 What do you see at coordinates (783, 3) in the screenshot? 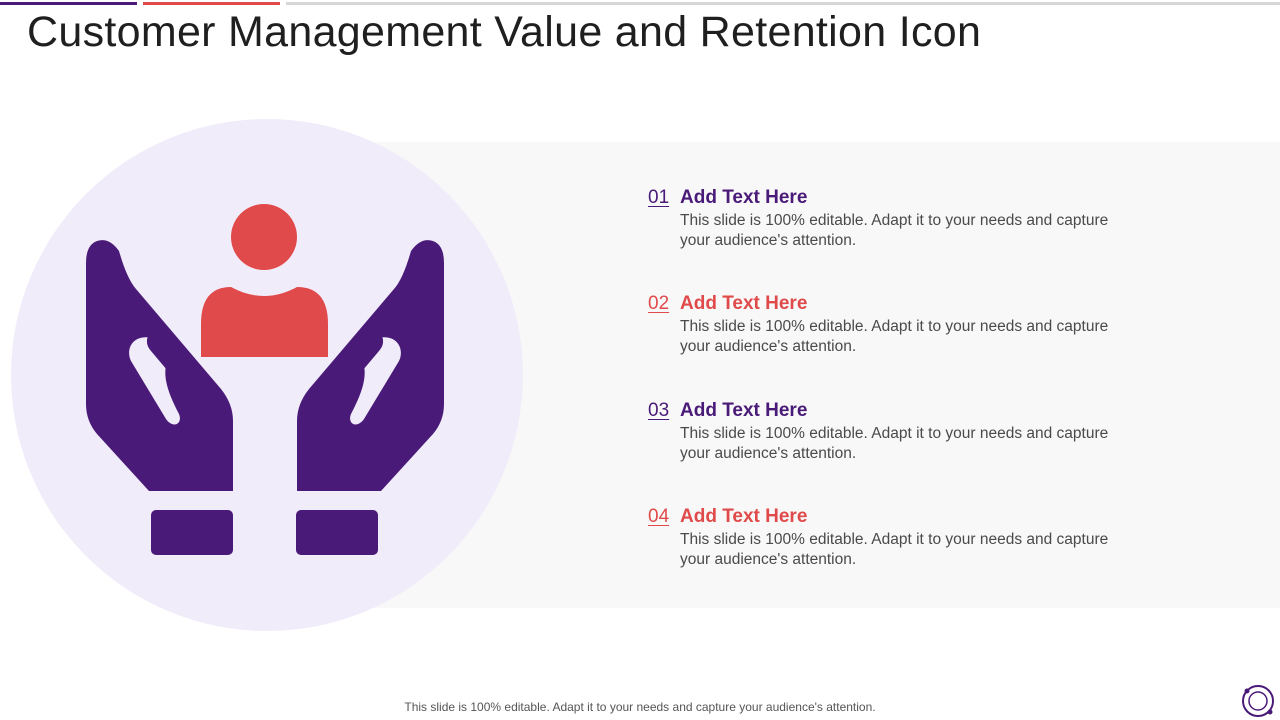
I see `top-accent-bar-gray` at bounding box center [783, 3].